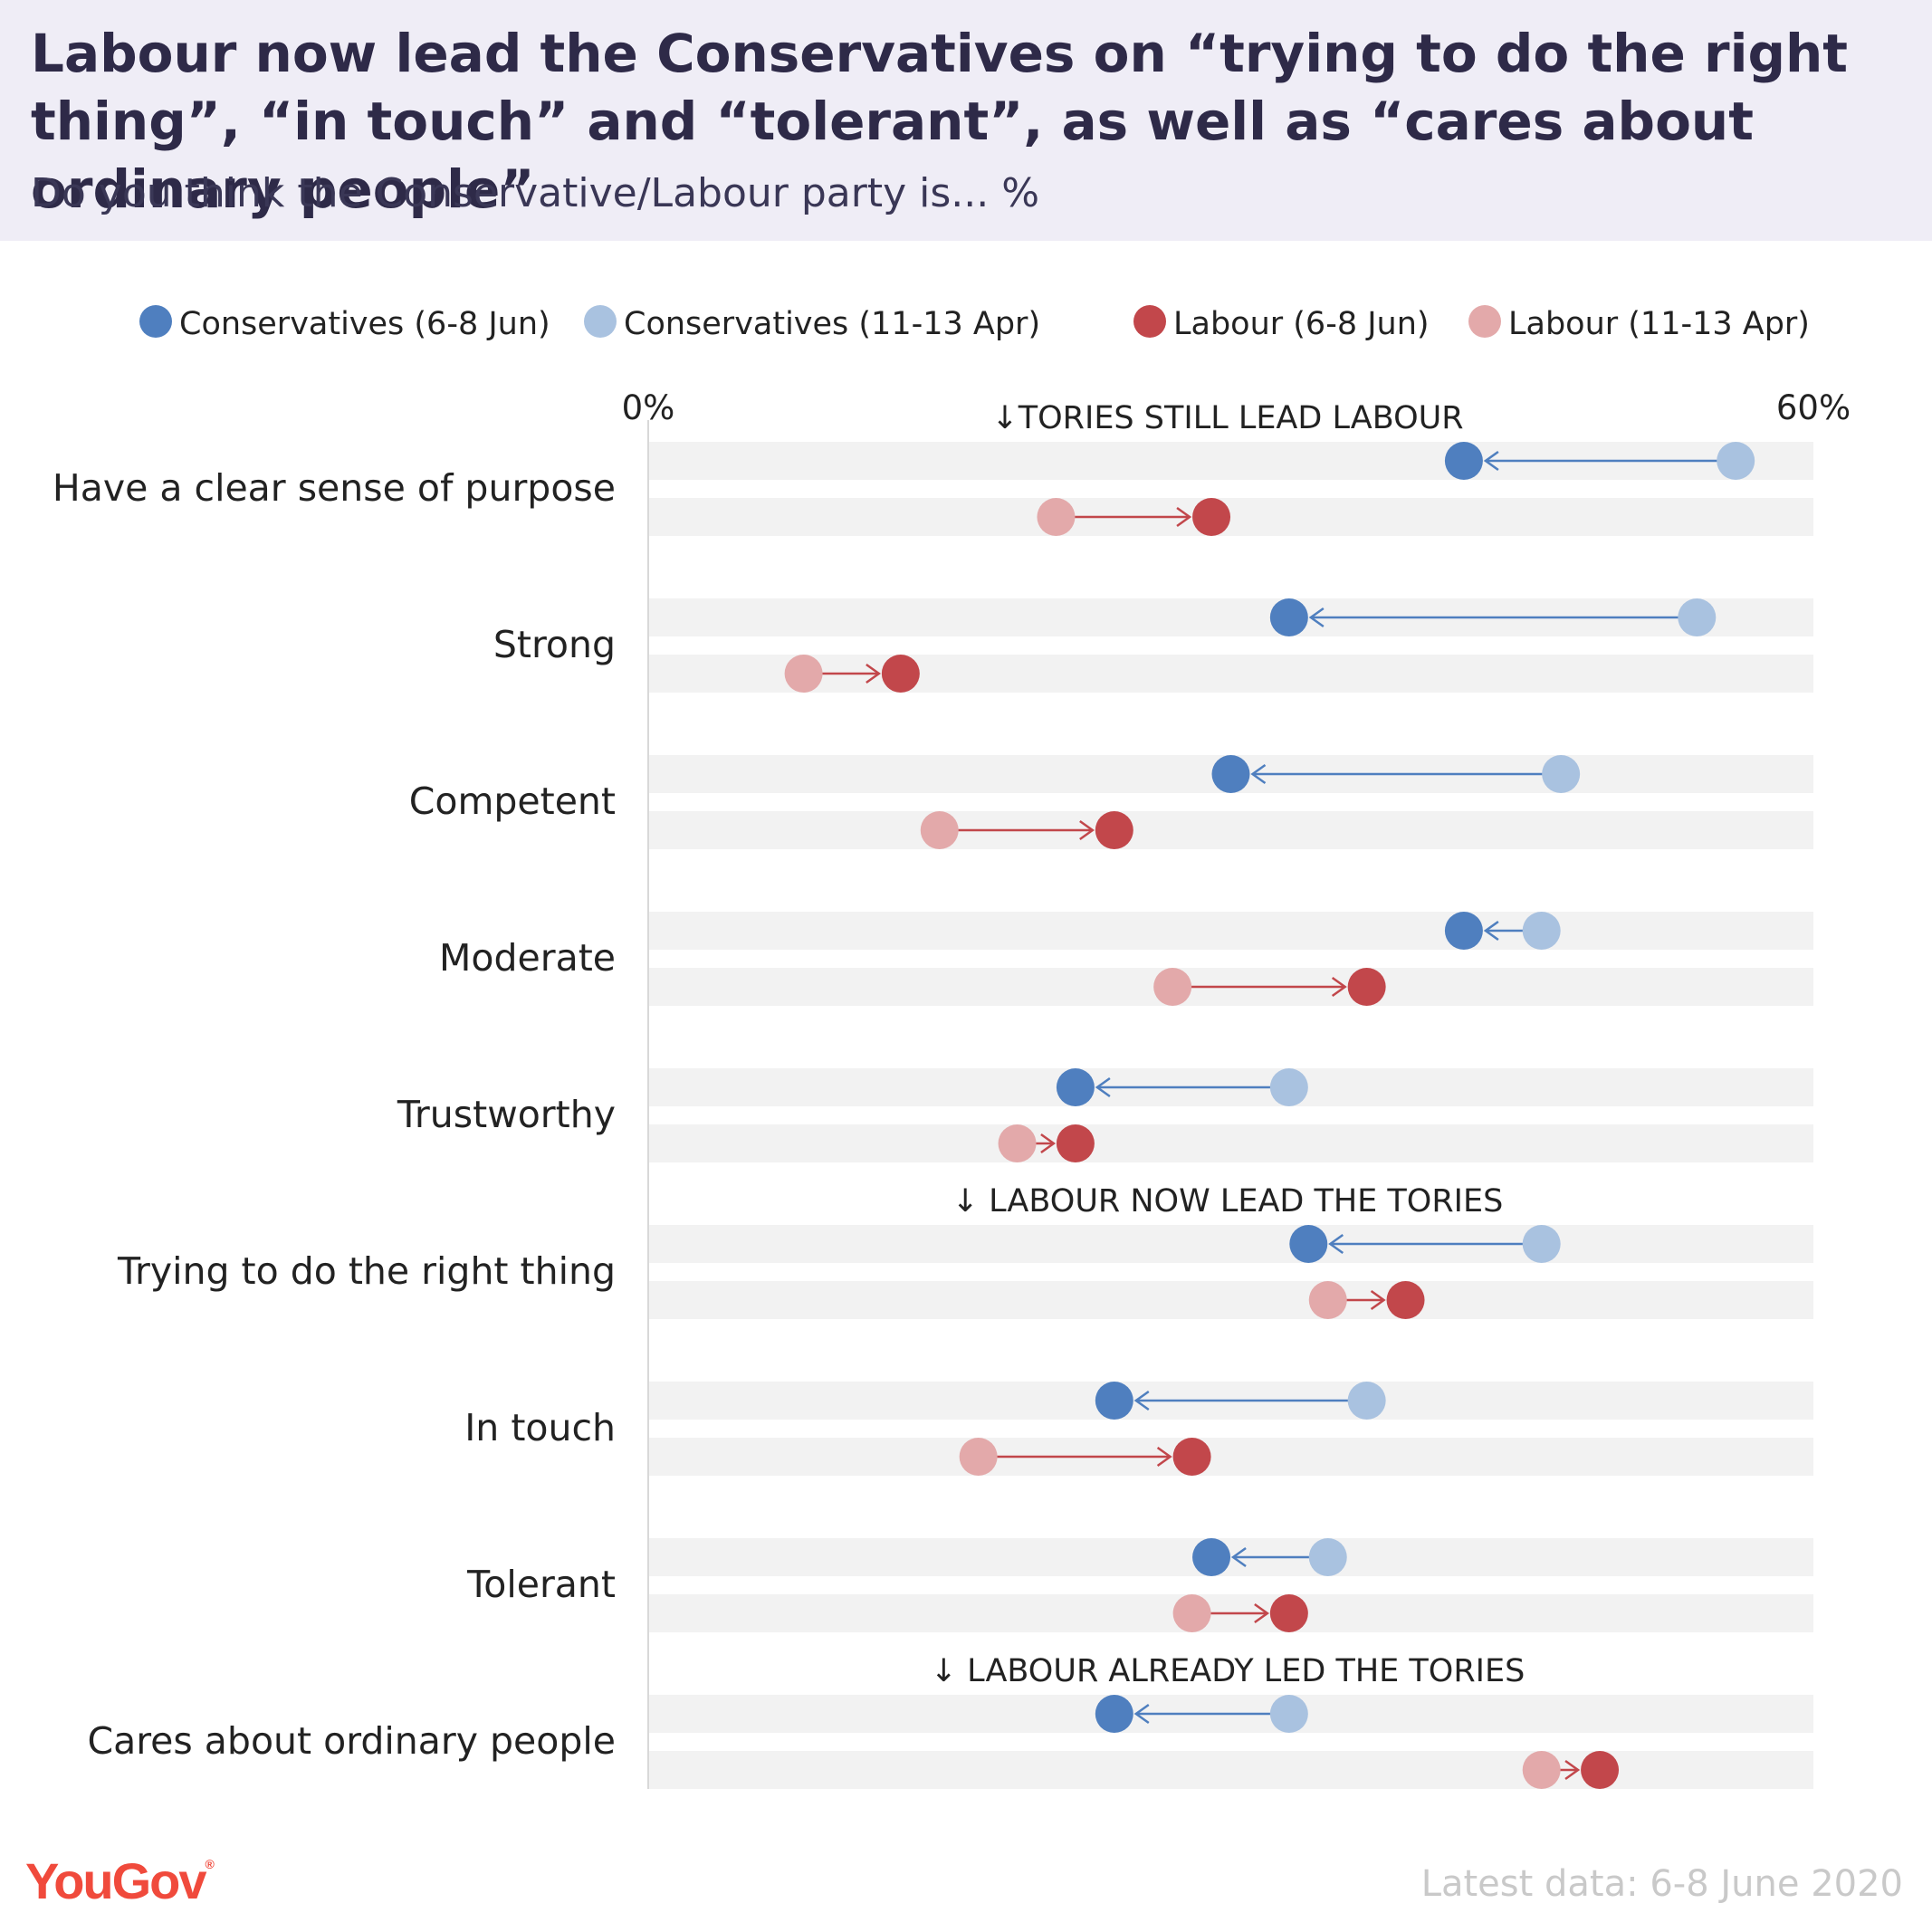  Describe the element at coordinates (527, 958) in the screenshot. I see `category-label: Moderate` at that location.